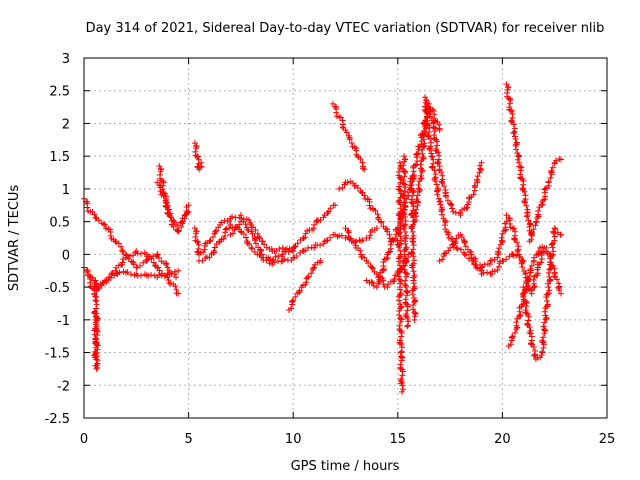  What do you see at coordinates (502, 439) in the screenshot?
I see `x-tick-label: 20` at bounding box center [502, 439].